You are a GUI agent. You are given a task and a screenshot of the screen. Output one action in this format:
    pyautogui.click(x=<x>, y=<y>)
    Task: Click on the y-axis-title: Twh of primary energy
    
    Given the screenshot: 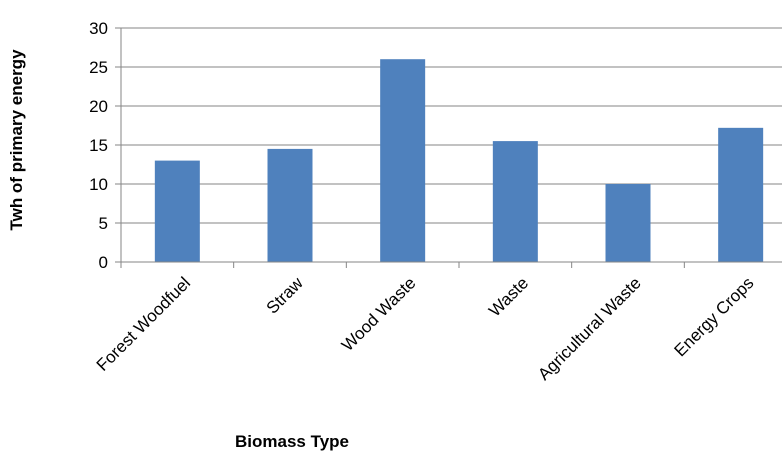 What is the action you would take?
    pyautogui.click(x=16, y=140)
    